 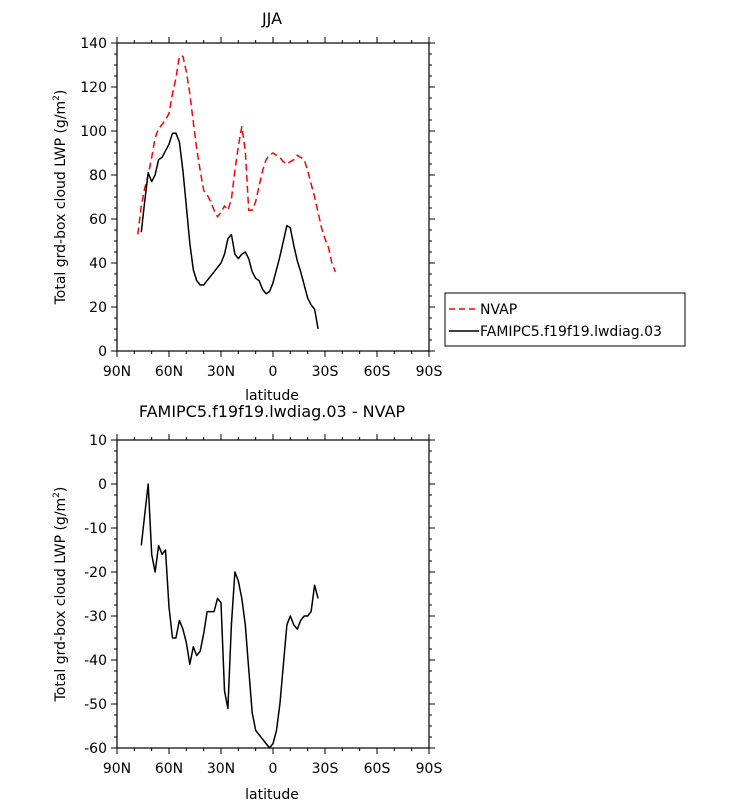 What do you see at coordinates (95, 529) in the screenshot?
I see `y-tick-label: -10` at bounding box center [95, 529].